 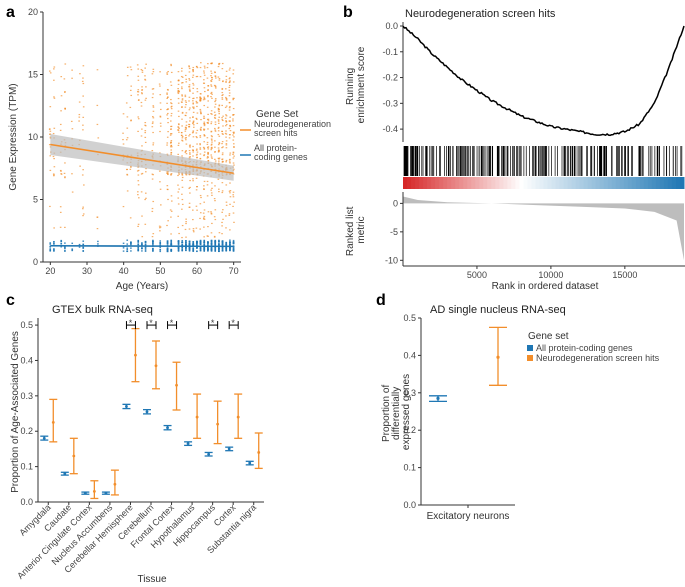 What do you see at coordinates (152, 579) in the screenshot?
I see `panel-c-xlabel: Tissue` at bounding box center [152, 579].